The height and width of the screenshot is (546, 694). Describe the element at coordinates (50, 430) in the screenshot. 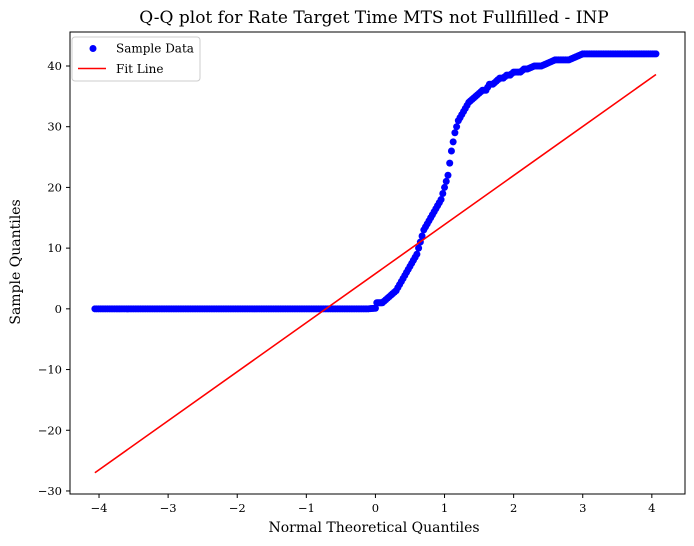

I see `y-tick-label: −20` at that location.